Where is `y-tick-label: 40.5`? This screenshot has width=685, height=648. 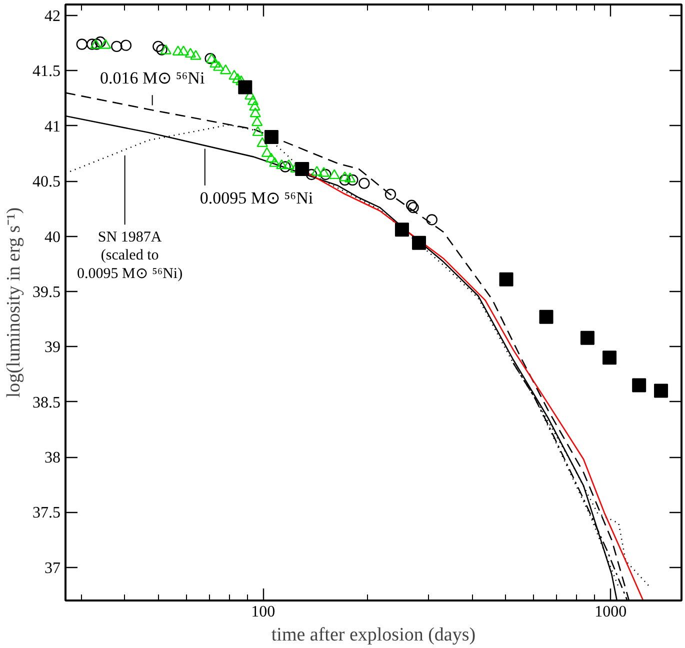 y-tick-label: 40.5 is located at coordinates (46, 182).